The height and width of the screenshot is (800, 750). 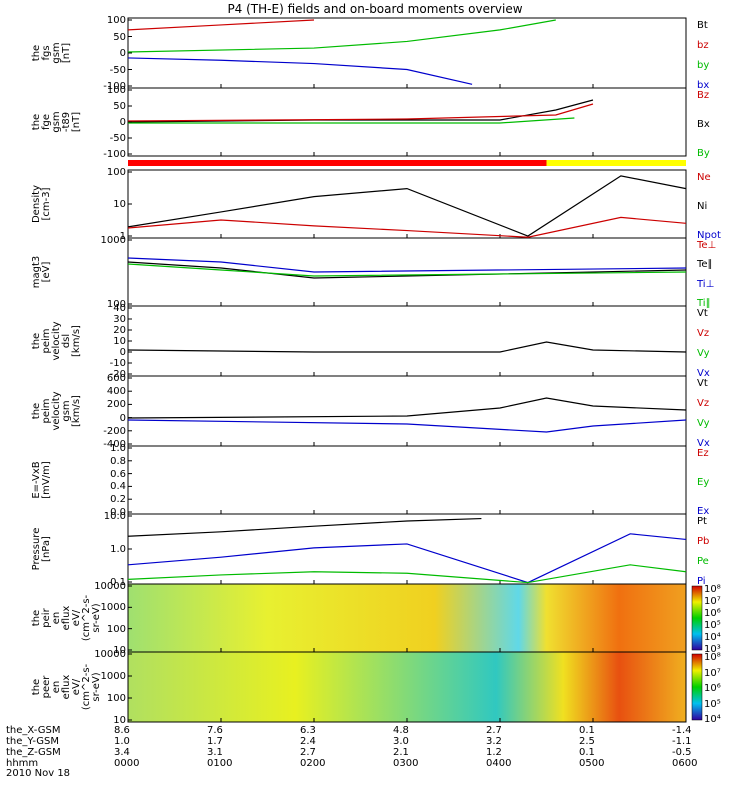 What do you see at coordinates (407, 426) in the screenshot?
I see `trace-vel-gsm-vx` at bounding box center [407, 426].